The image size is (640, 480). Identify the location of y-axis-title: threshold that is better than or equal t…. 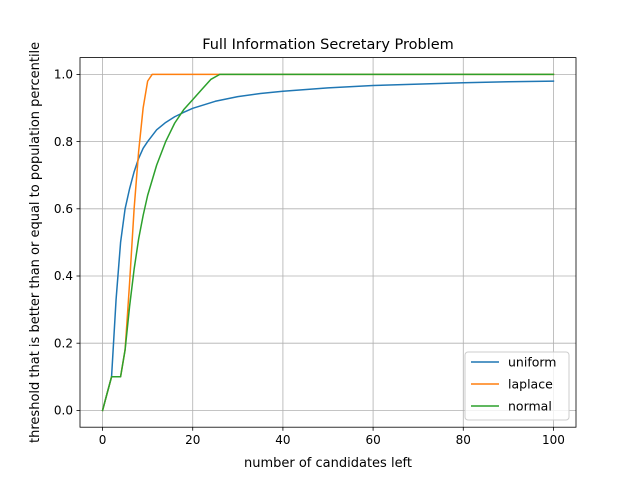
(35, 242).